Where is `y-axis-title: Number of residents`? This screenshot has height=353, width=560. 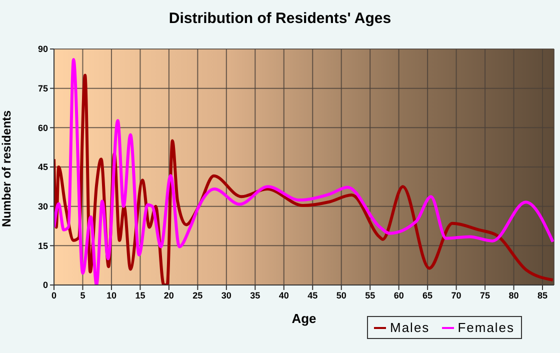 y-axis-title: Number of residents is located at coordinates (7, 168).